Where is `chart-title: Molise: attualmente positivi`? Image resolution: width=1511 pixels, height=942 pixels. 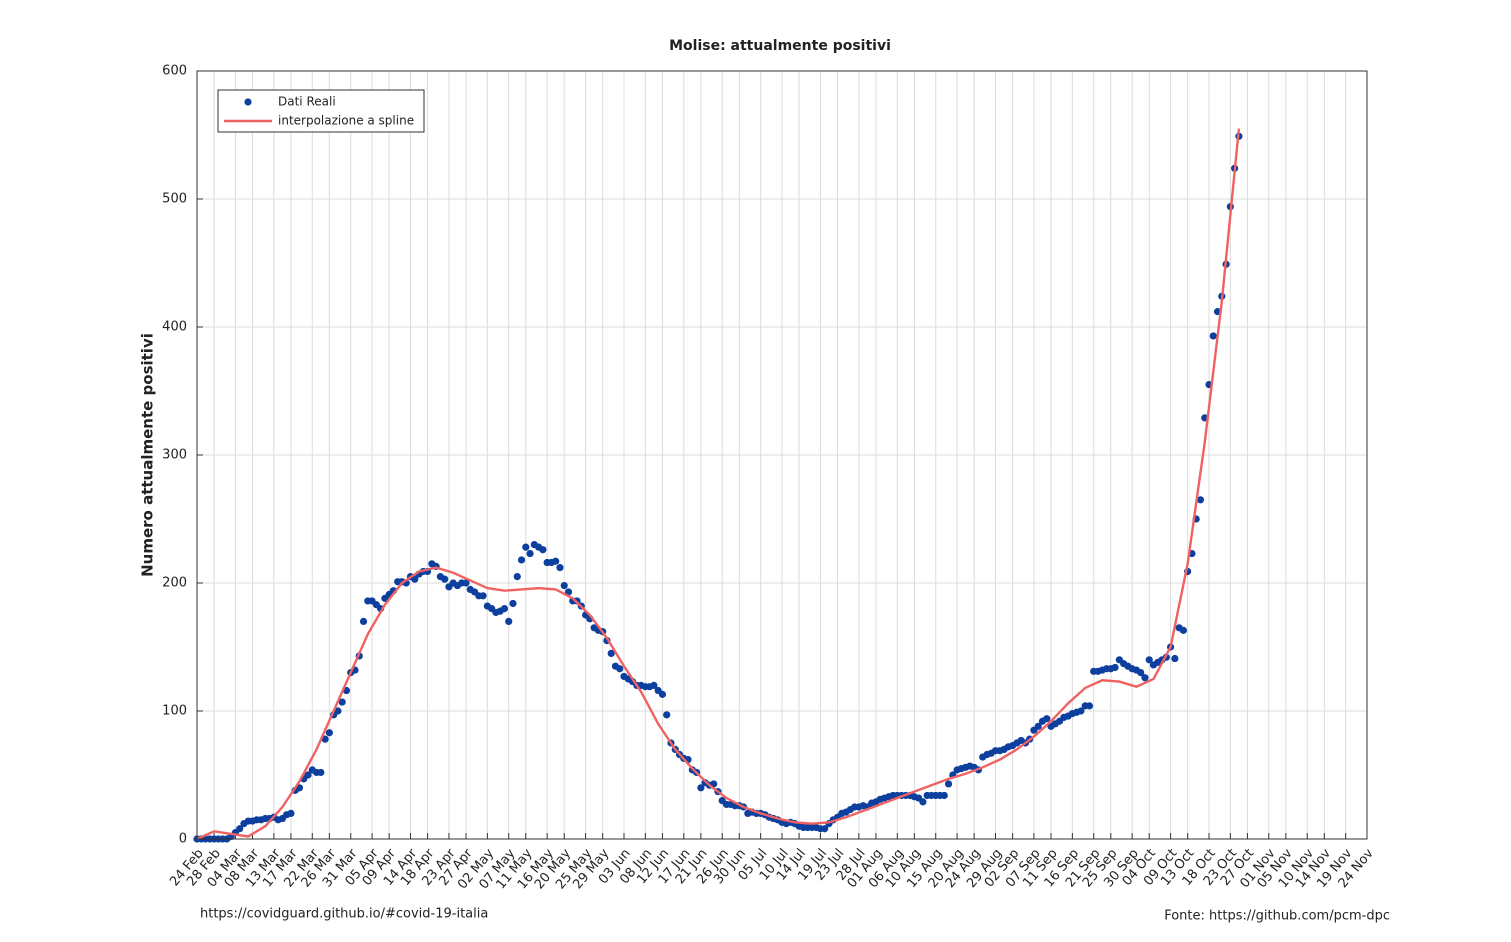
chart-title: Molise: attualmente positivi is located at coordinates (780, 46).